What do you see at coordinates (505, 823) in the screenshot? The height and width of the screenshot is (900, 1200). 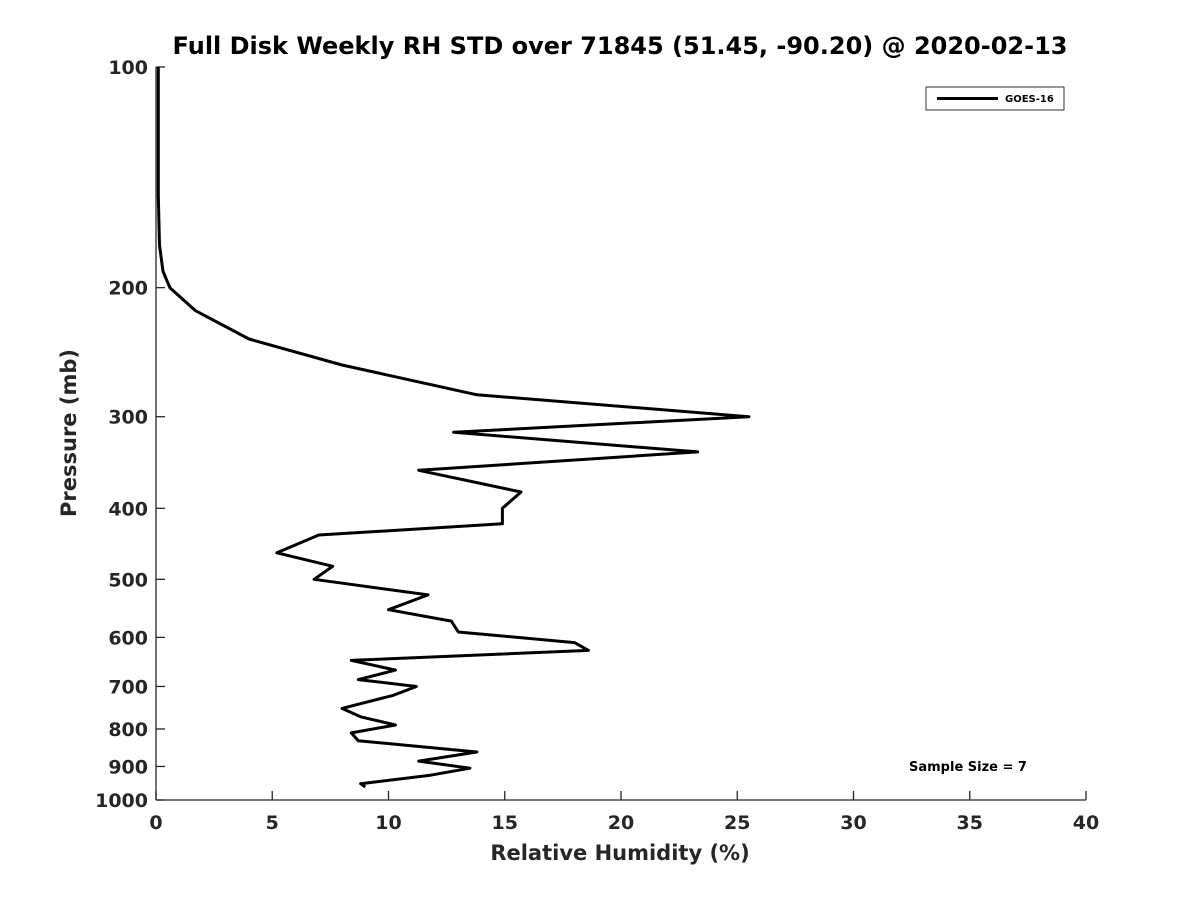 I see `x-tick-label: 15` at bounding box center [505, 823].